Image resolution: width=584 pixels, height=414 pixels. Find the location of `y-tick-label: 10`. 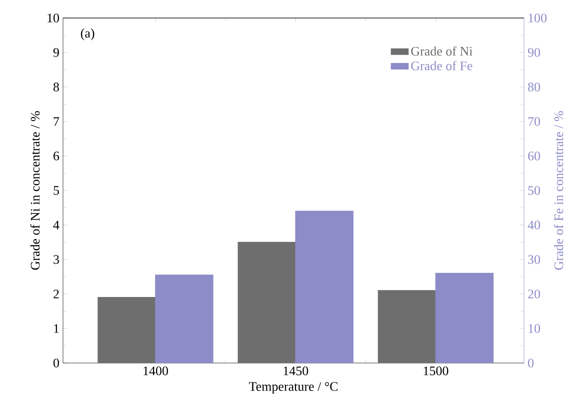

y-tick-label: 10 is located at coordinates (53, 18).